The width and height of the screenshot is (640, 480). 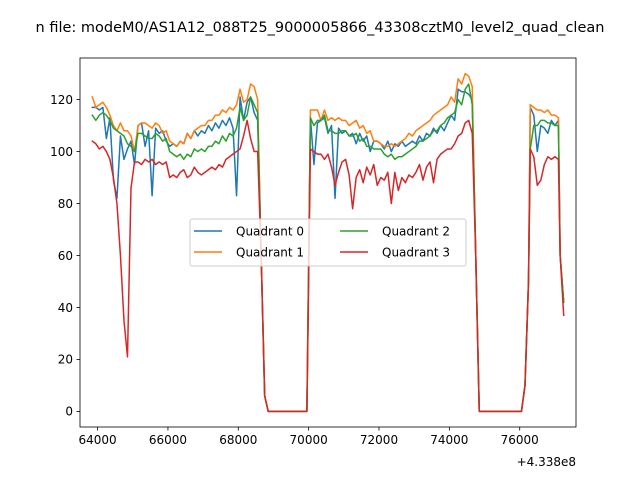 I want to click on y-axis: 0 20 40 60 80 100 120, so click(x=65, y=256).